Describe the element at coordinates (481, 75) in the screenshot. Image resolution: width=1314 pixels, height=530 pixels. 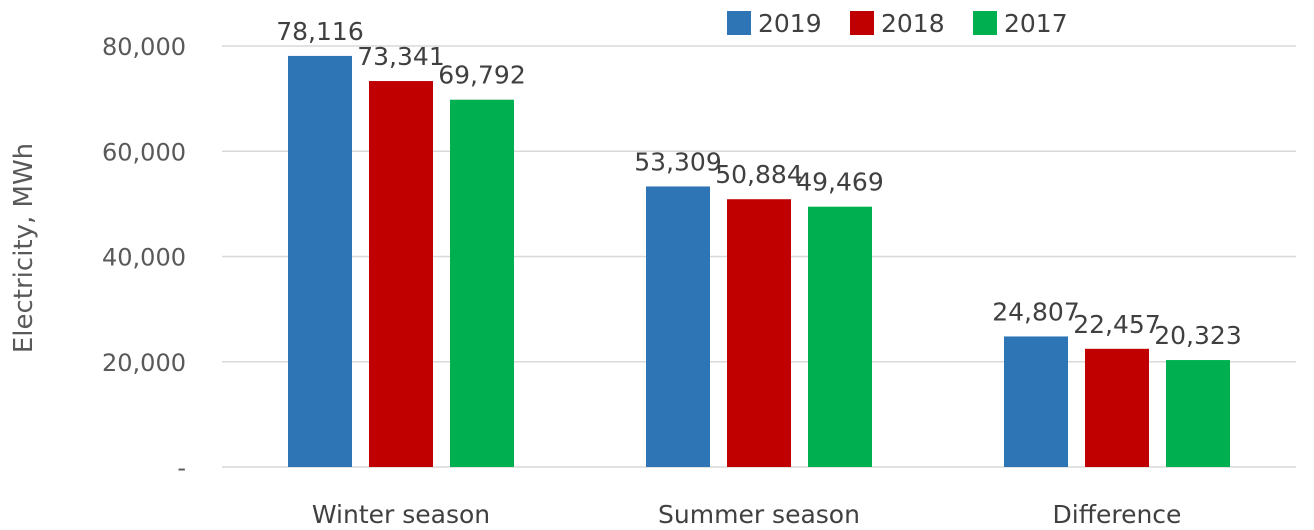
I see `data-label: 69,792` at that location.